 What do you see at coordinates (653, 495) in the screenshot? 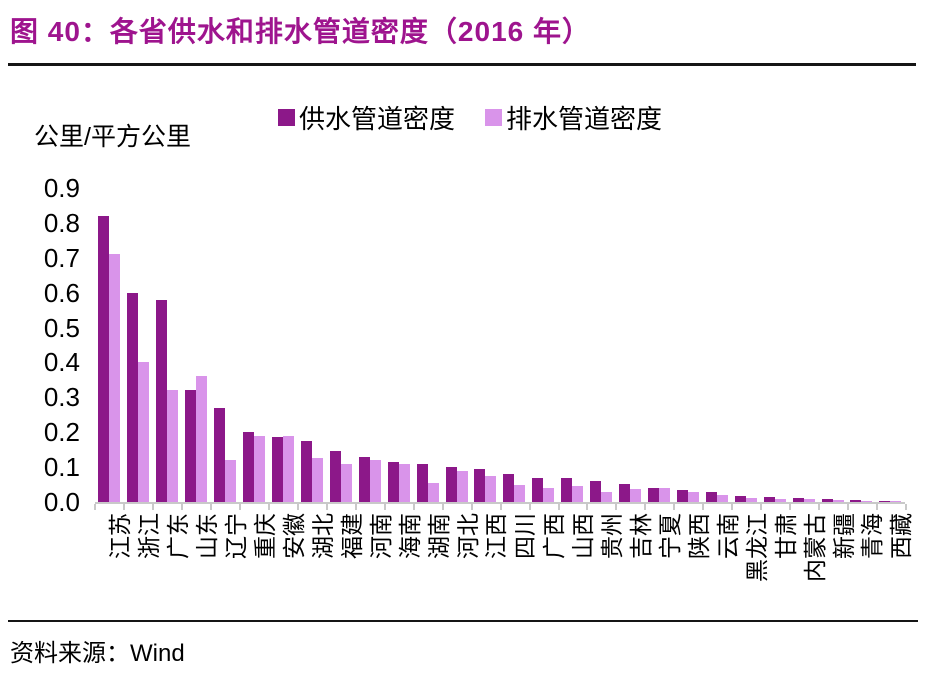
I see `supply-bar-宁夏` at bounding box center [653, 495].